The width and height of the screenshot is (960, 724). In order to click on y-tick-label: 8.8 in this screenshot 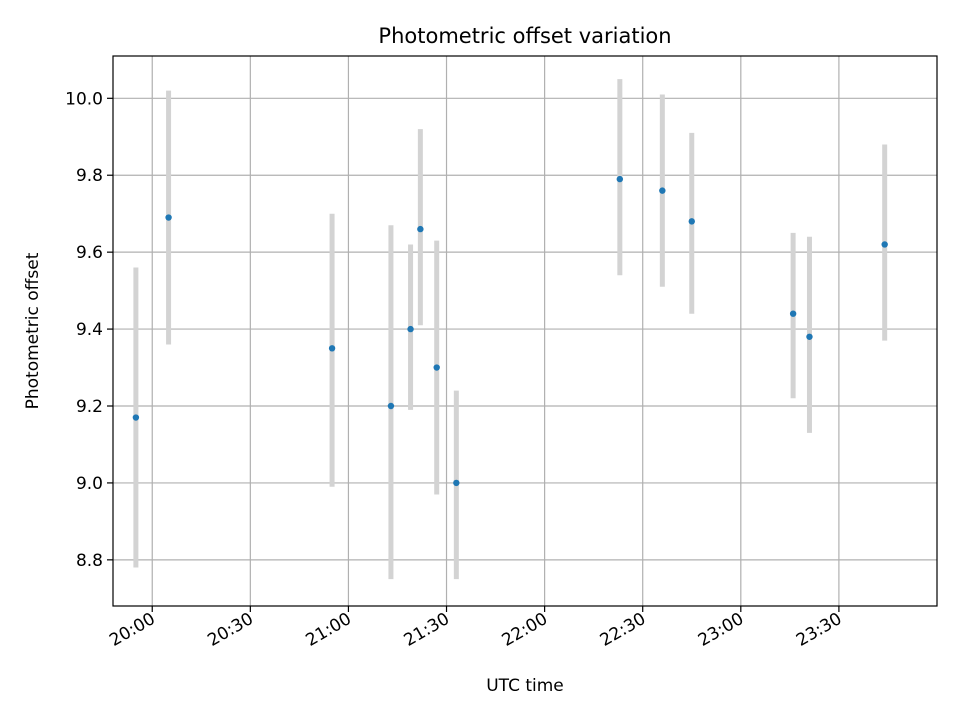, I will do `click(89, 561)`.